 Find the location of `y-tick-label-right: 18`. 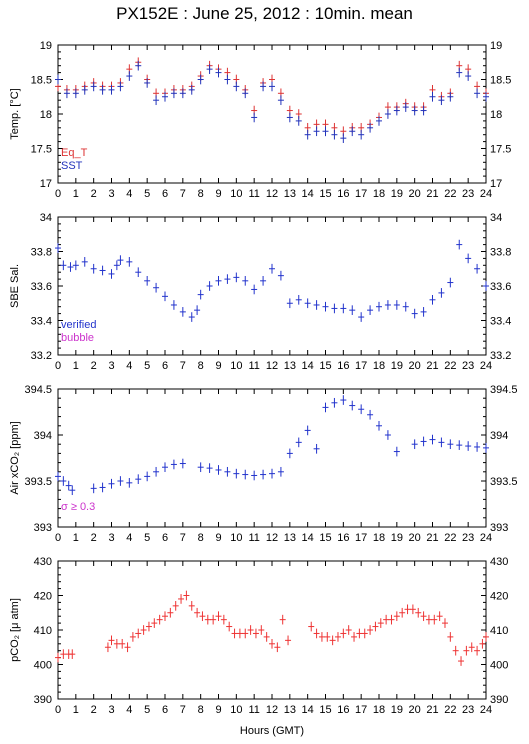

y-tick-label-right: 18 is located at coordinates (496, 115).